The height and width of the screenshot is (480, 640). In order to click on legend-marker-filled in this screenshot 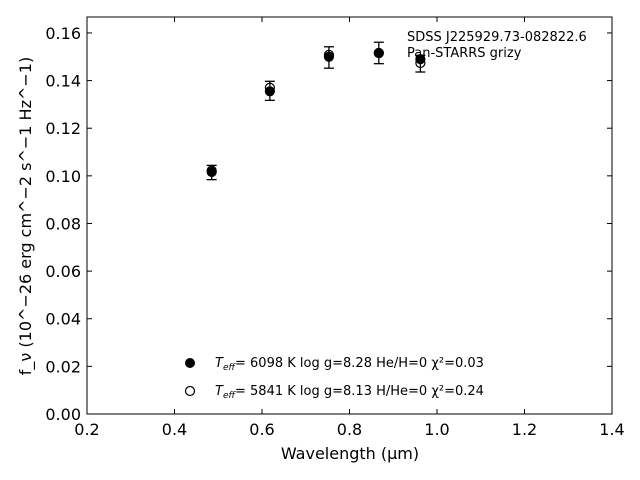, I will do `click(190, 363)`.